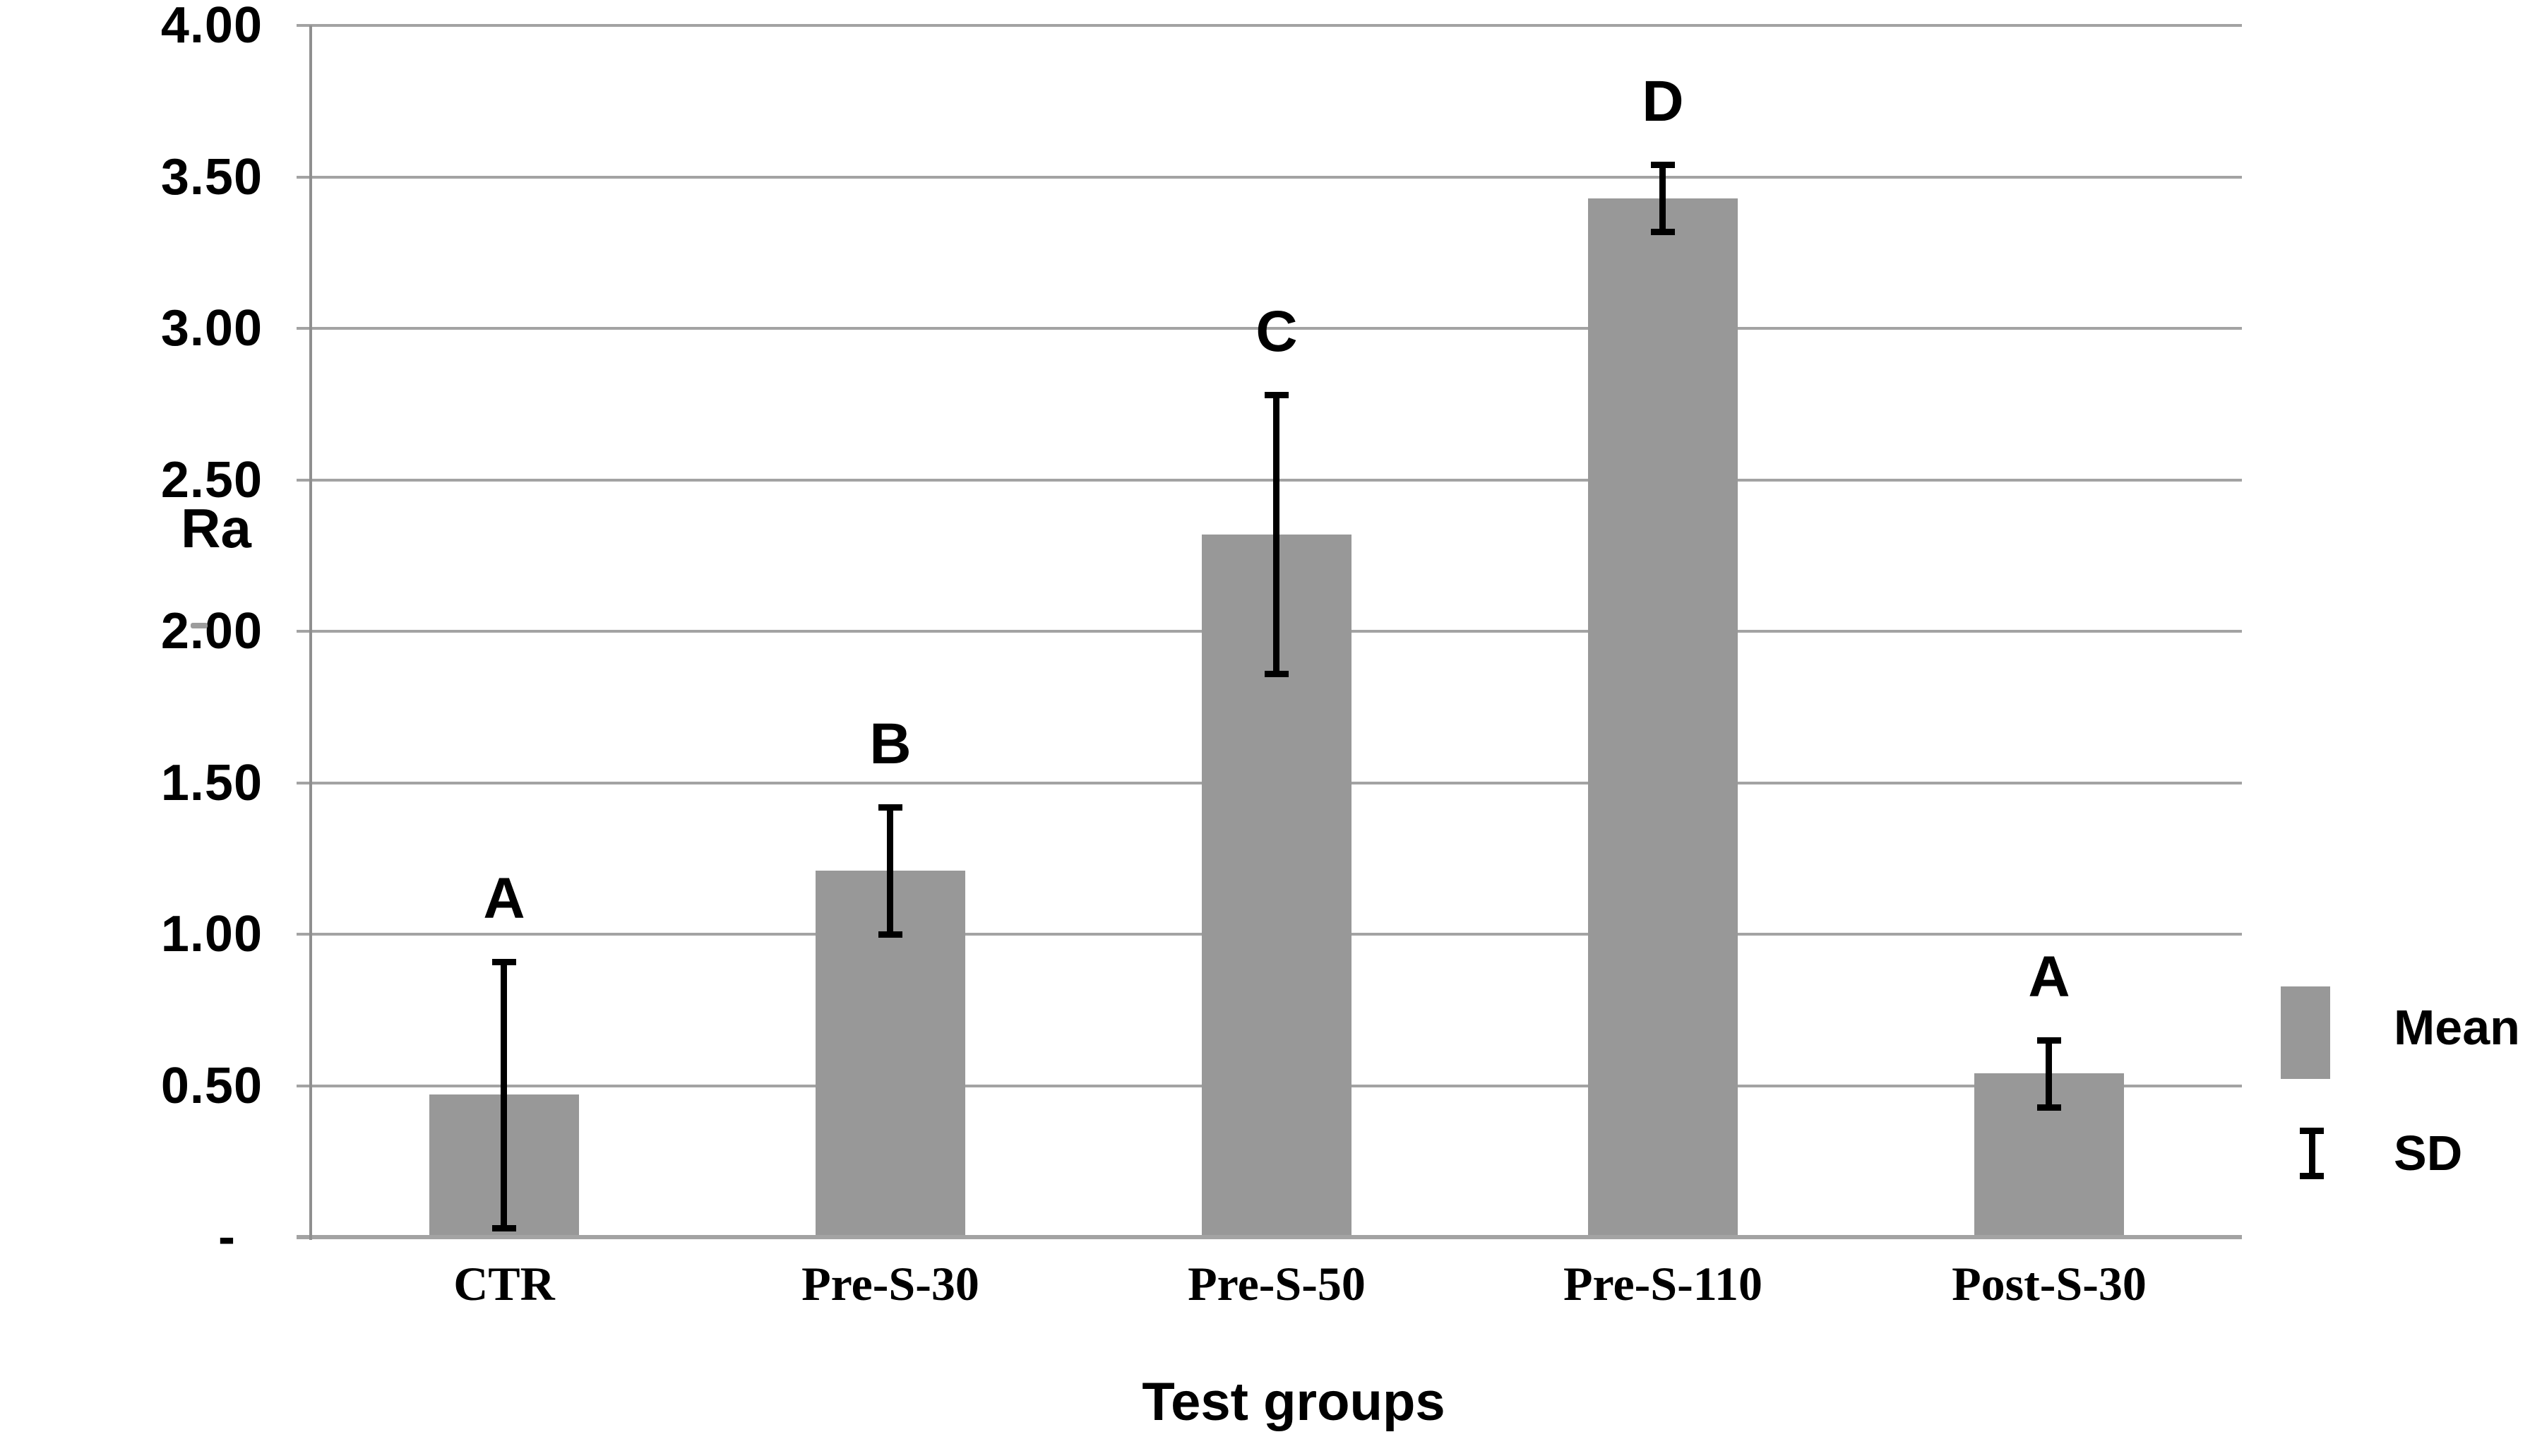  I want to click on y-tick-label-3.00: 3.00, so click(212, 328).